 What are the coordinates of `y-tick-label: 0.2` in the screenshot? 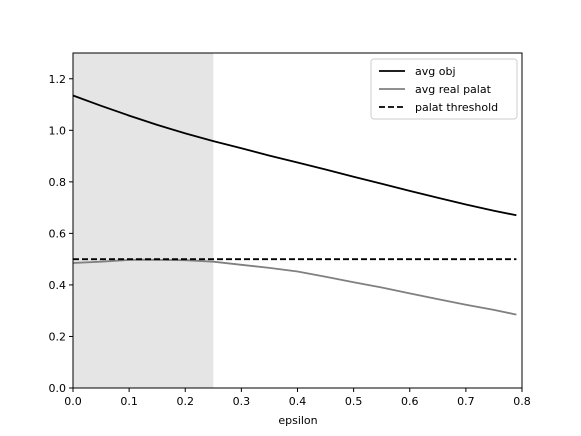 It's located at (58, 336).